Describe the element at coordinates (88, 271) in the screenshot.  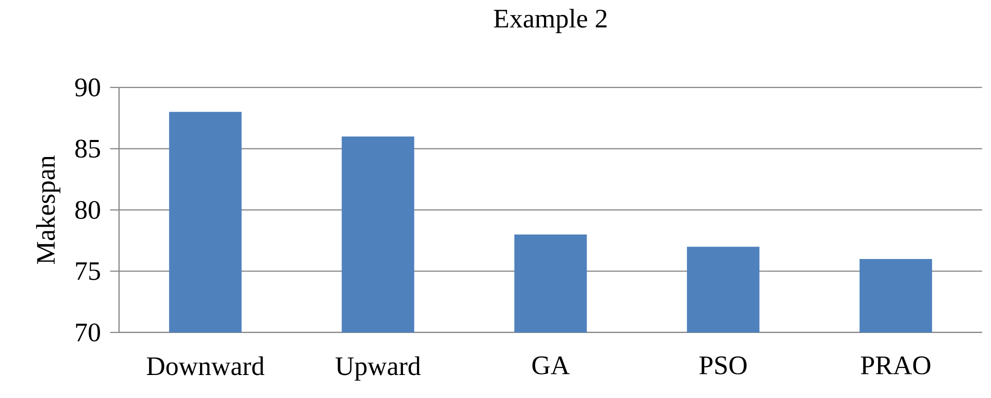
I see `y-tick-label: 75` at that location.